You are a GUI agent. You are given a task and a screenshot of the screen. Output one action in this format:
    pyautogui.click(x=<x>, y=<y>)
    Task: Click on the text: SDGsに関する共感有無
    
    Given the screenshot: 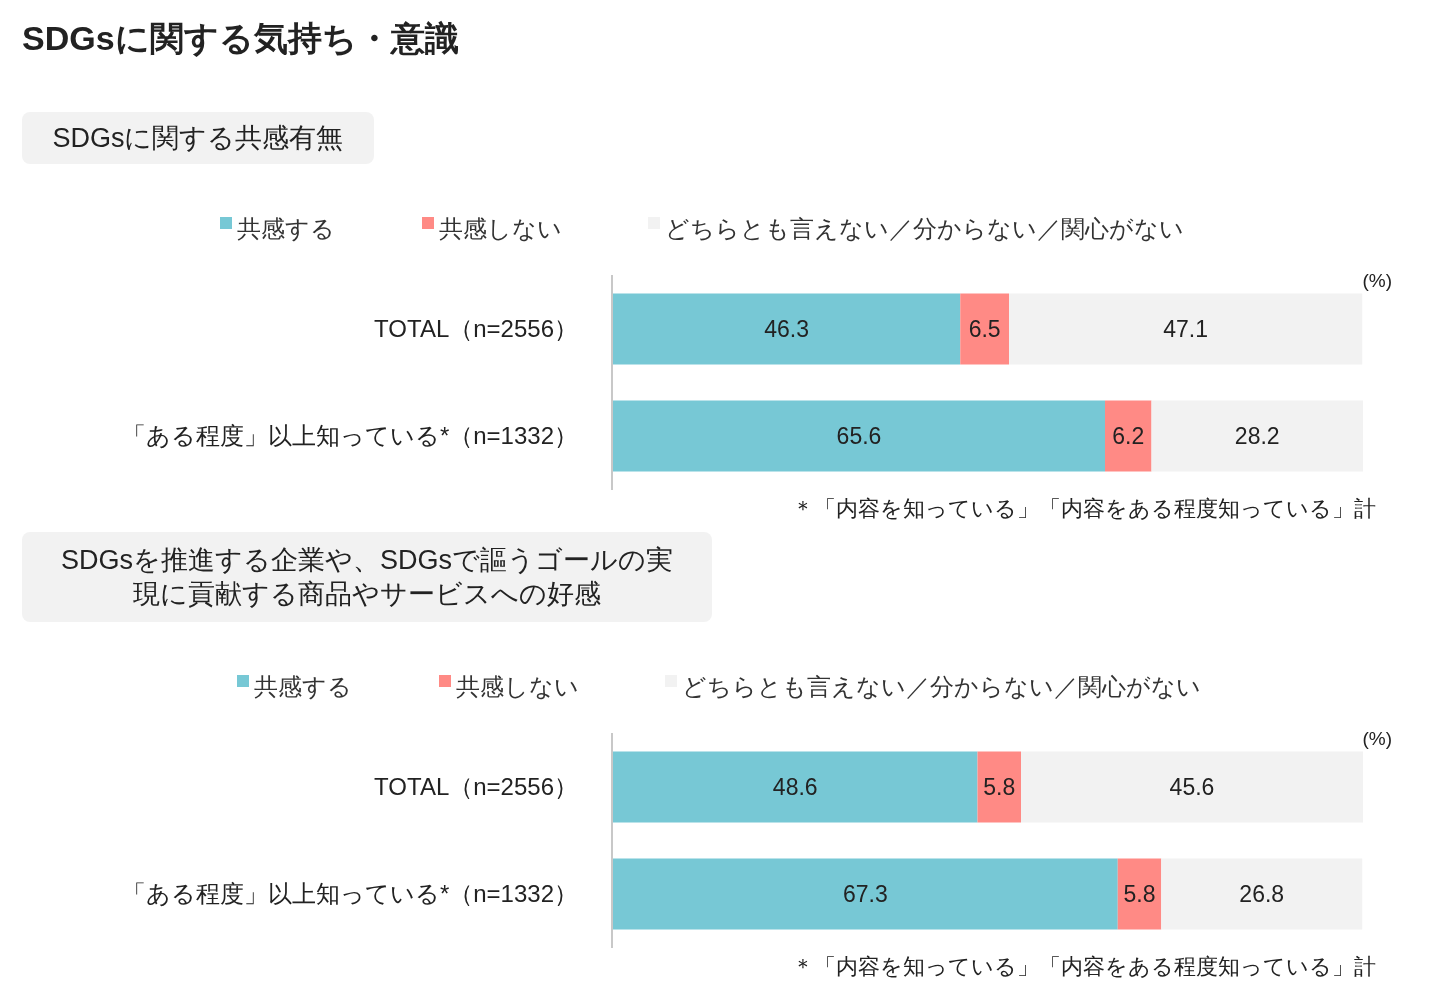 What is the action you would take?
    pyautogui.click(x=198, y=138)
    